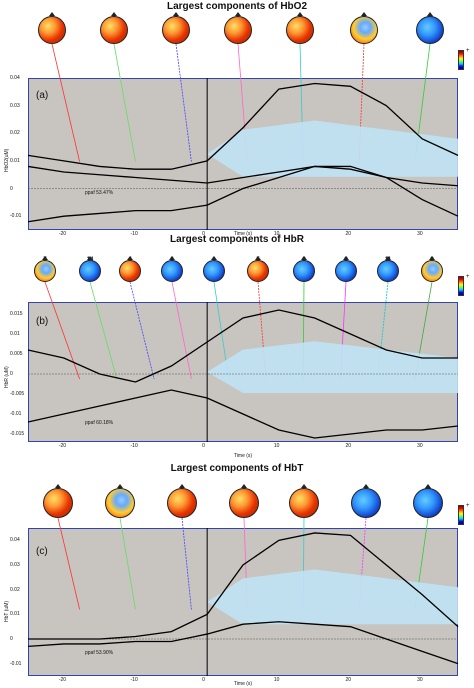 The height and width of the screenshot is (688, 474). I want to click on panel-a-title: Largest components of HbO2, so click(236, 6).